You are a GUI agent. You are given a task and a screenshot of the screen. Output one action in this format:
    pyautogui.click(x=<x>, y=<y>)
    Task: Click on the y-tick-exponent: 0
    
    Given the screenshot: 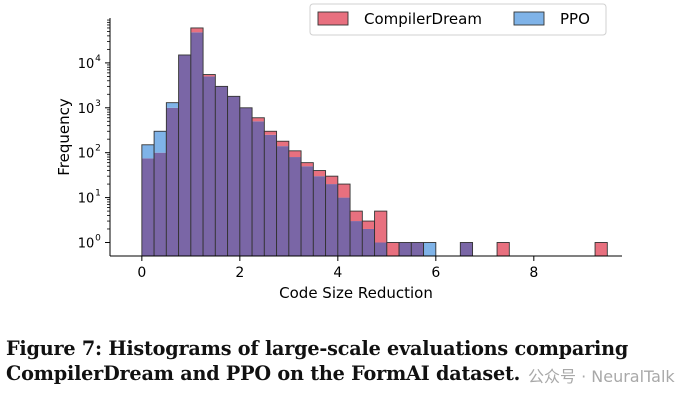 What is the action you would take?
    pyautogui.click(x=98, y=238)
    